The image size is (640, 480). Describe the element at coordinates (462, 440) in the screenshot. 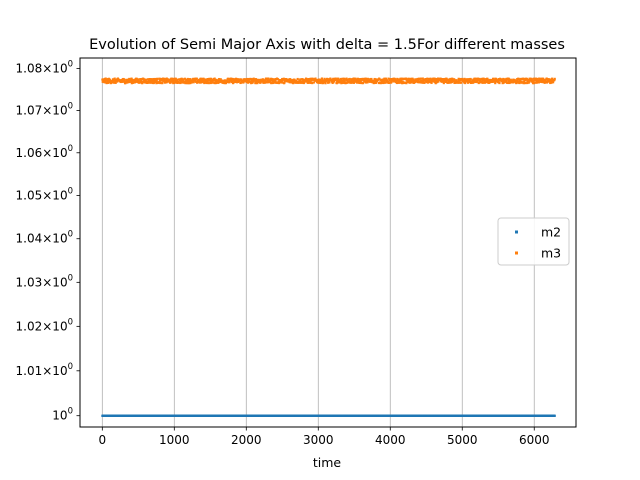

I see `x-tick-label: 5000` at that location.